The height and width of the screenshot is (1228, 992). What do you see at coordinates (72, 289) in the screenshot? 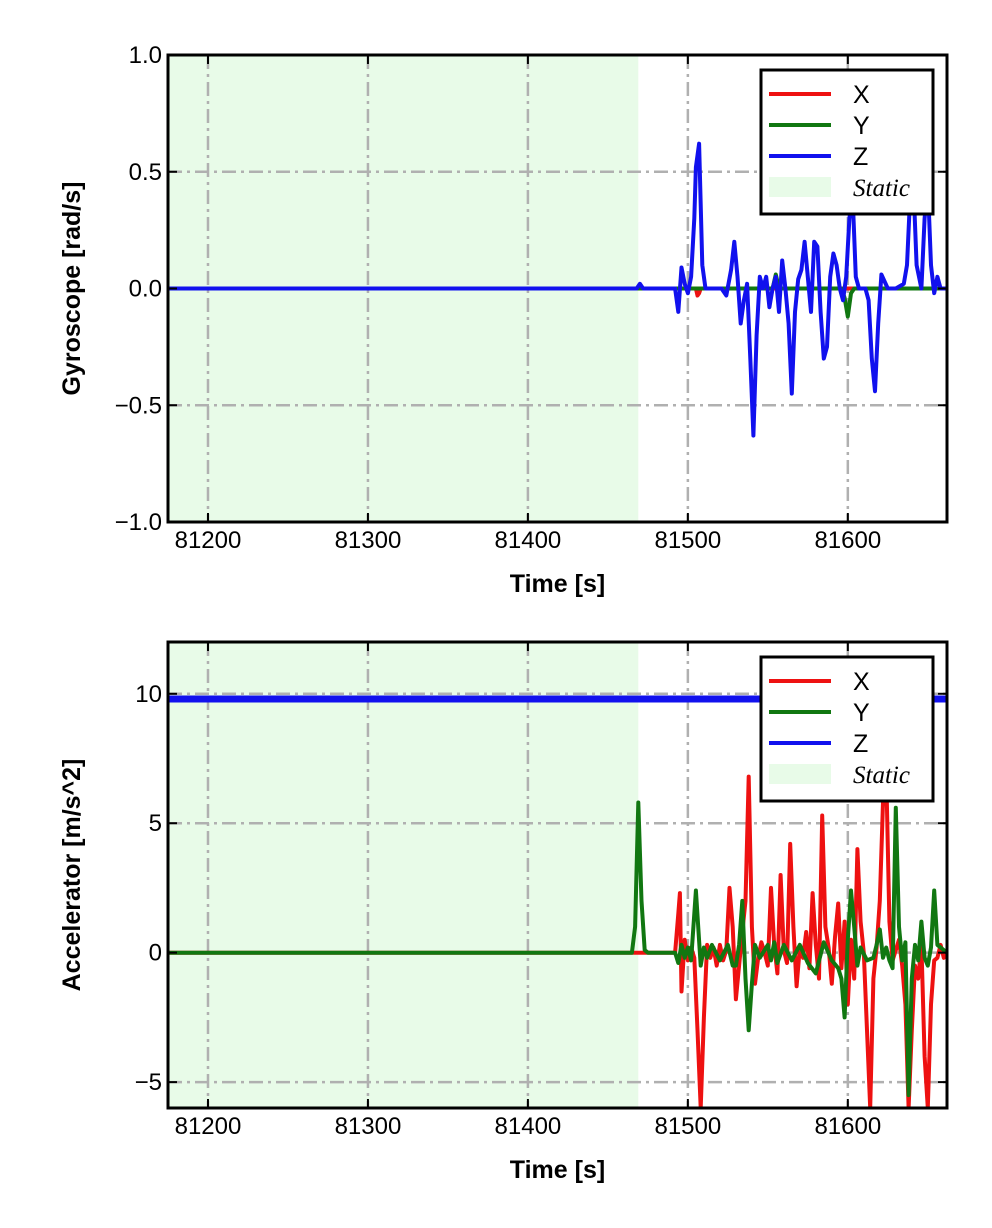
I see `y-axis-title: Gyroscope [rad/s]` at bounding box center [72, 289].